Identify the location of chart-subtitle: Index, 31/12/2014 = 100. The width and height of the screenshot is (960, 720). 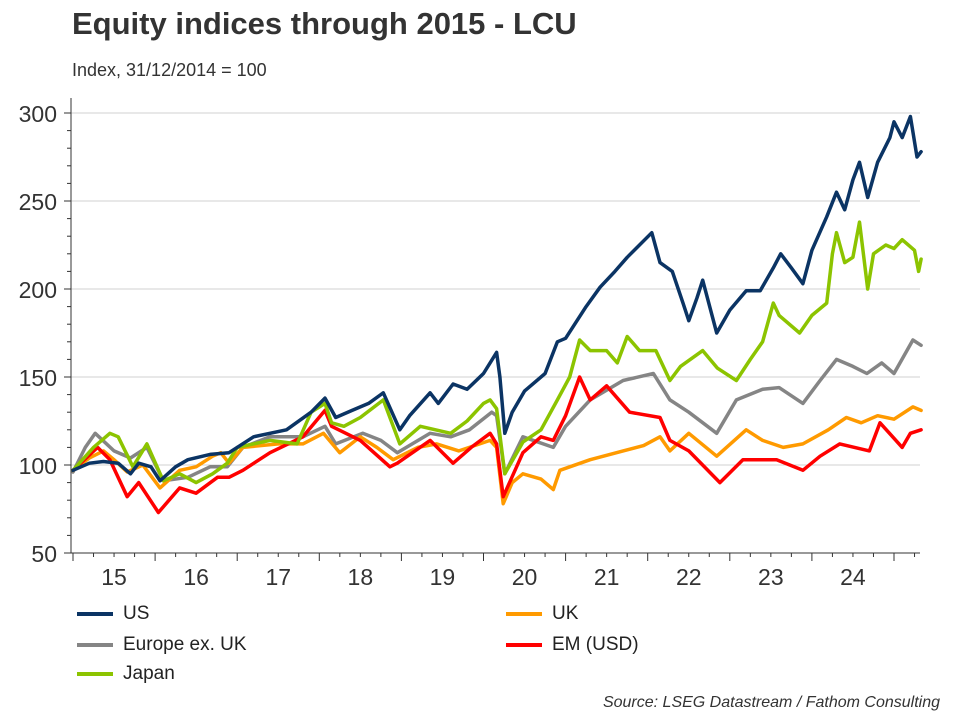
(169, 70).